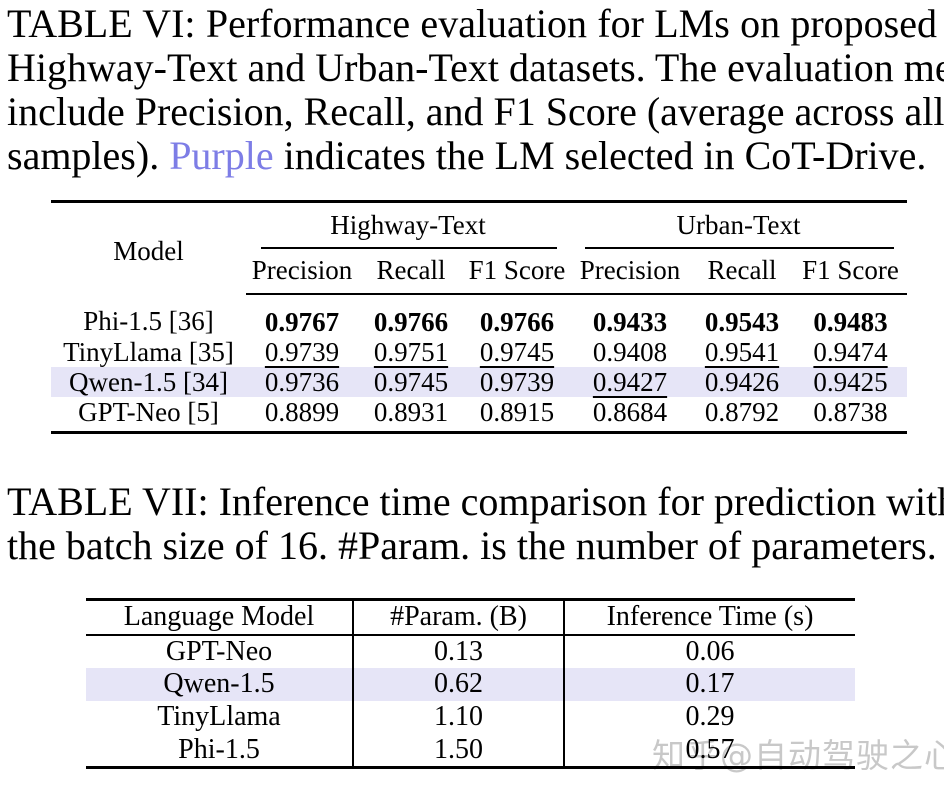 The image size is (944, 786). I want to click on metric-value-cell: 0.9541, so click(742, 351).